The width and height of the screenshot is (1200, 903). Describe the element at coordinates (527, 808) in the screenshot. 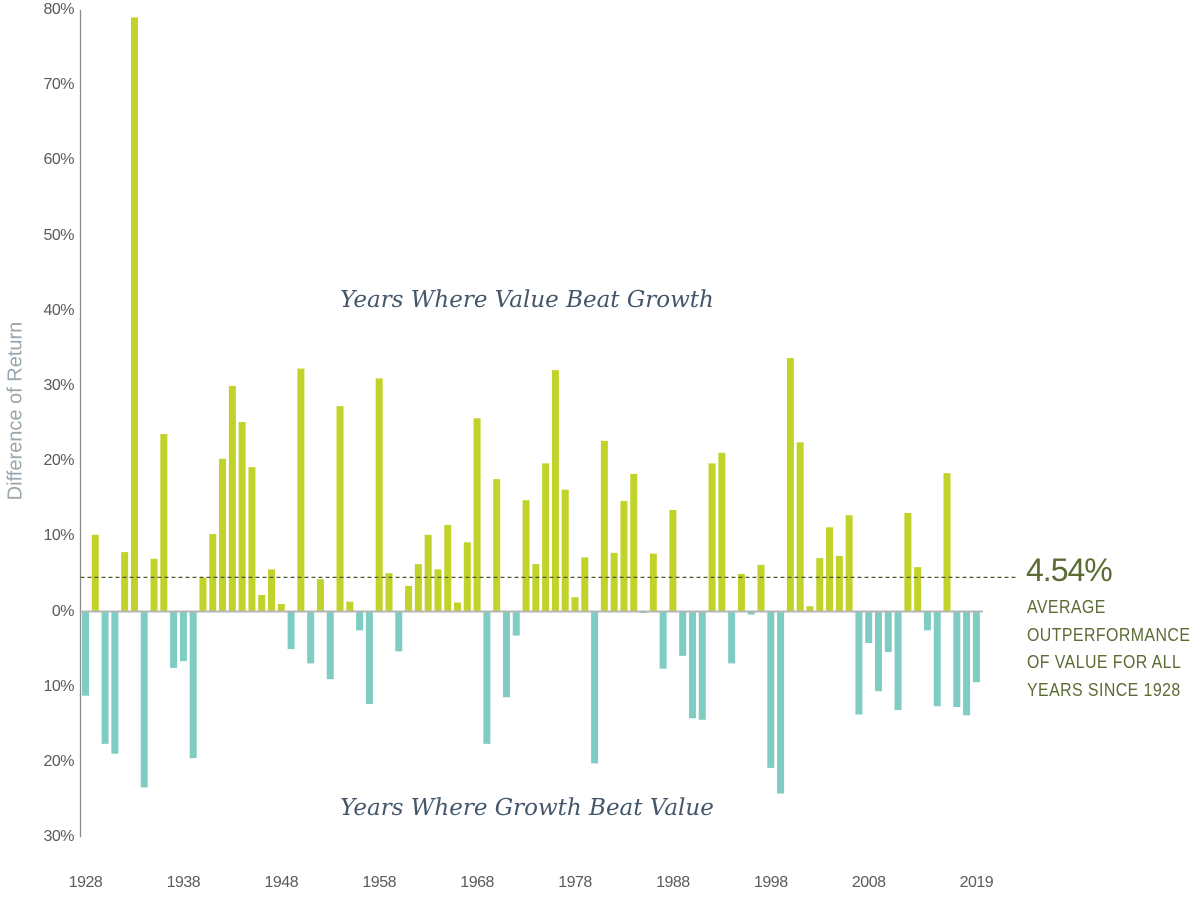

I see `growth-beat-value-label: Years Where Growth Beat Value` at that location.